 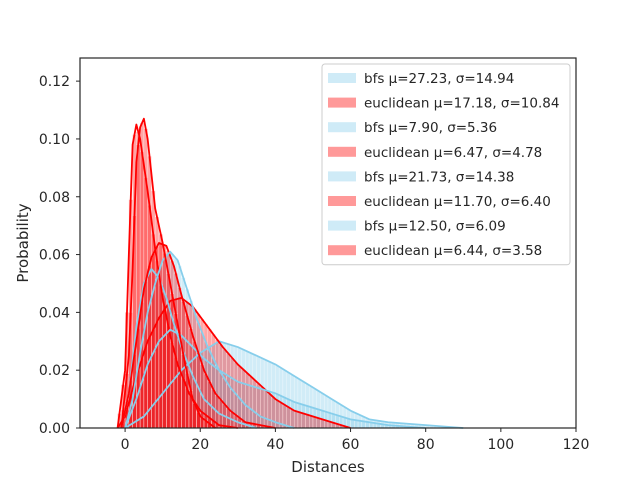 I want to click on legend-label: bfs μ=27.23, σ=14.94, so click(x=439, y=79).